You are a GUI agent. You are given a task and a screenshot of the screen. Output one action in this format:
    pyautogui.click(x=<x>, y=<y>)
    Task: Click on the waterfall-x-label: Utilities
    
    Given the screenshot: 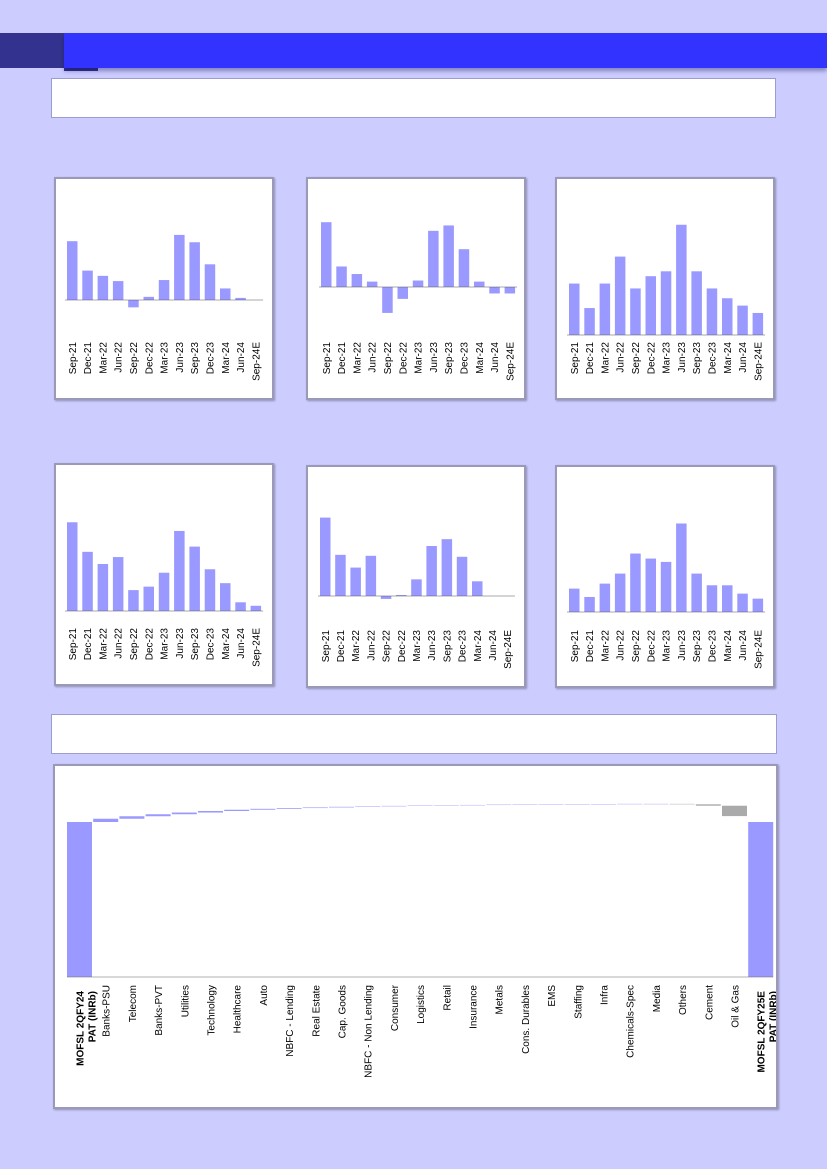 What is the action you would take?
    pyautogui.click(x=185, y=1001)
    